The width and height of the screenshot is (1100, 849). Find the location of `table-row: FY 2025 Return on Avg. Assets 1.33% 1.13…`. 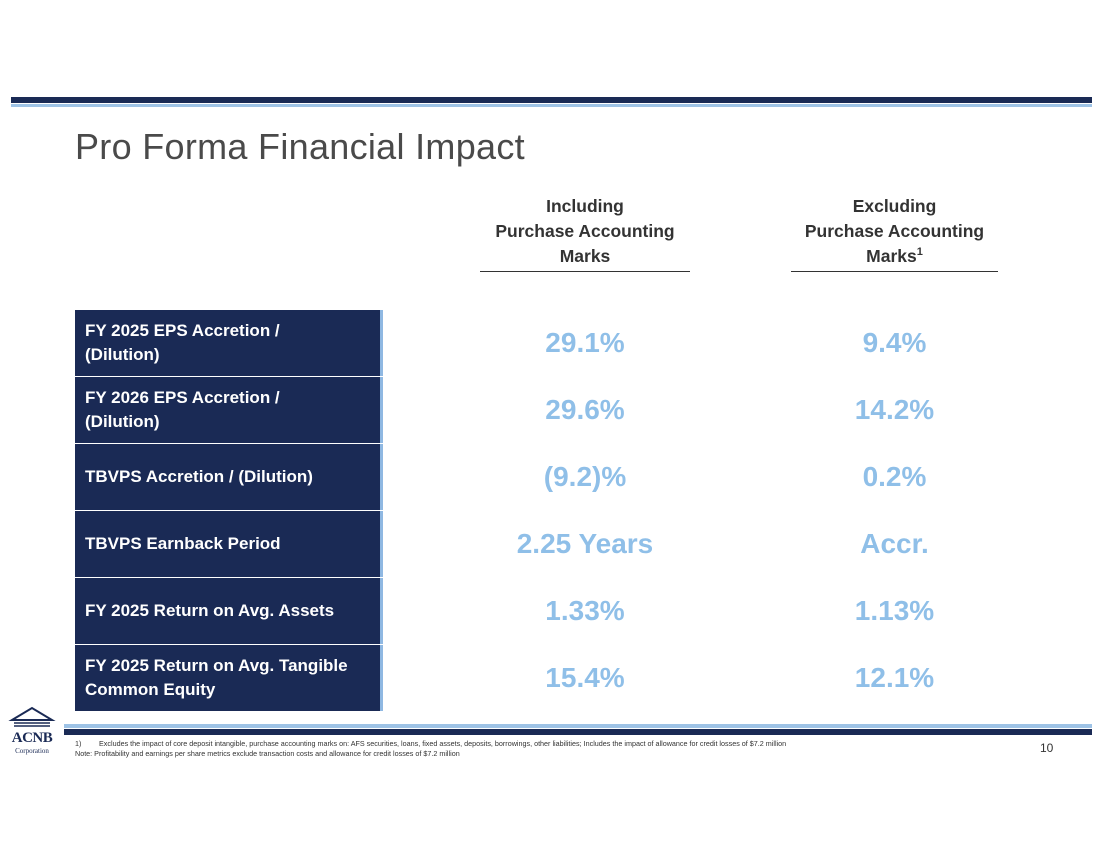

table-row: FY 2025 Return on Avg. Assets 1.33% 1.13… is located at coordinates (575, 611).